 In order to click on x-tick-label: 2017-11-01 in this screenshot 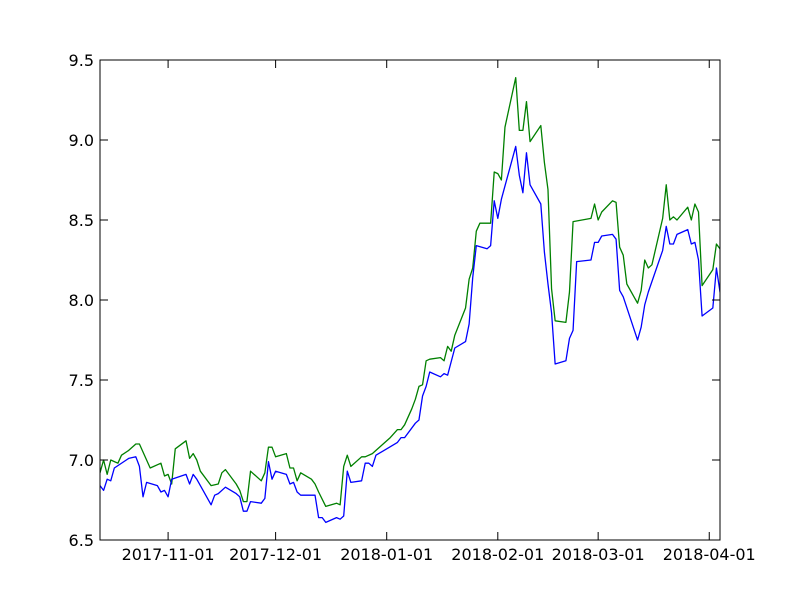, I will do `click(168, 554)`.